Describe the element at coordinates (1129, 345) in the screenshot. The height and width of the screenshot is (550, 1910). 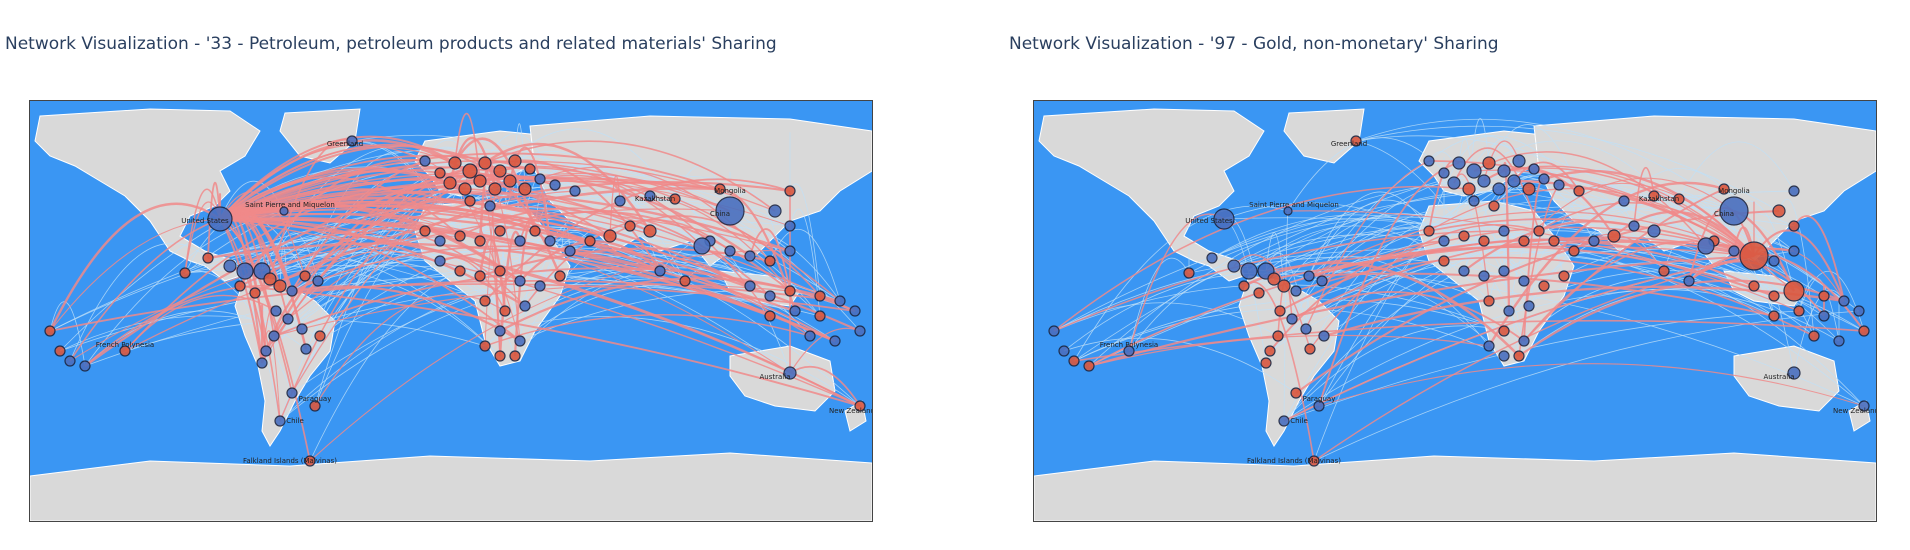
I see `country-label: French Polynesia` at that location.